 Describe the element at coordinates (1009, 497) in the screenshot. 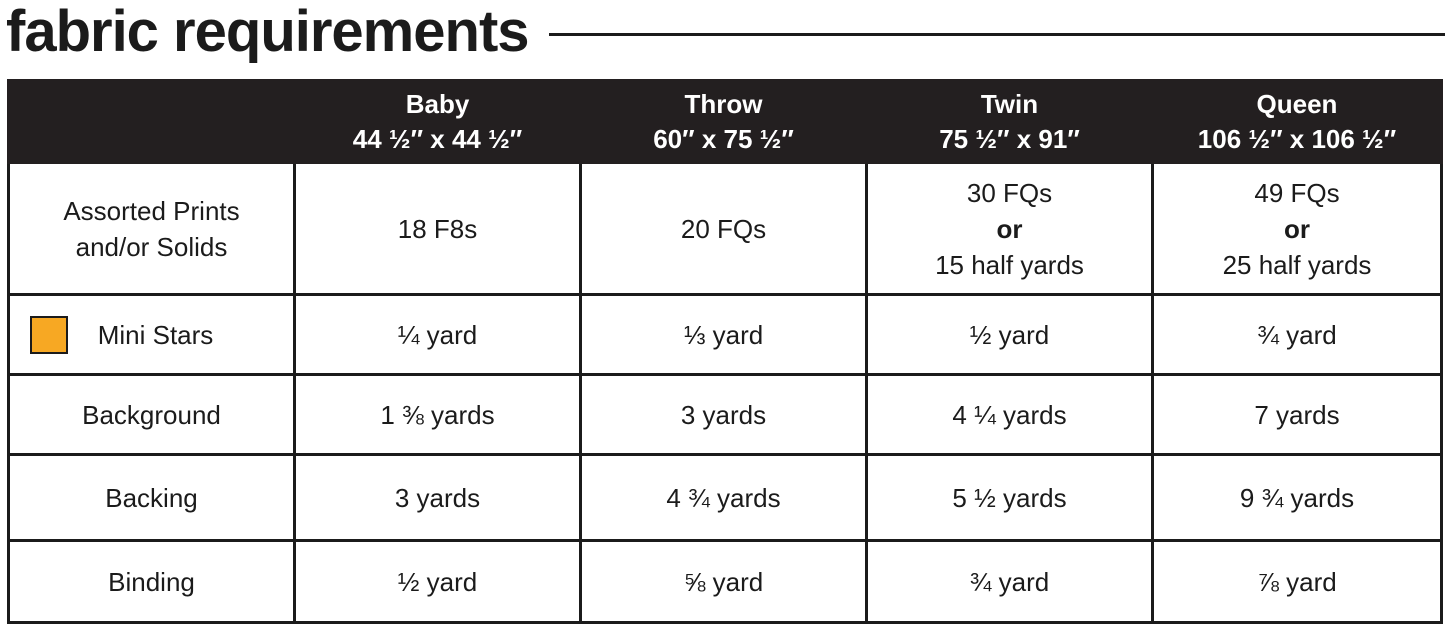

I see `cell-backing-twin: 5 ½ yards` at that location.